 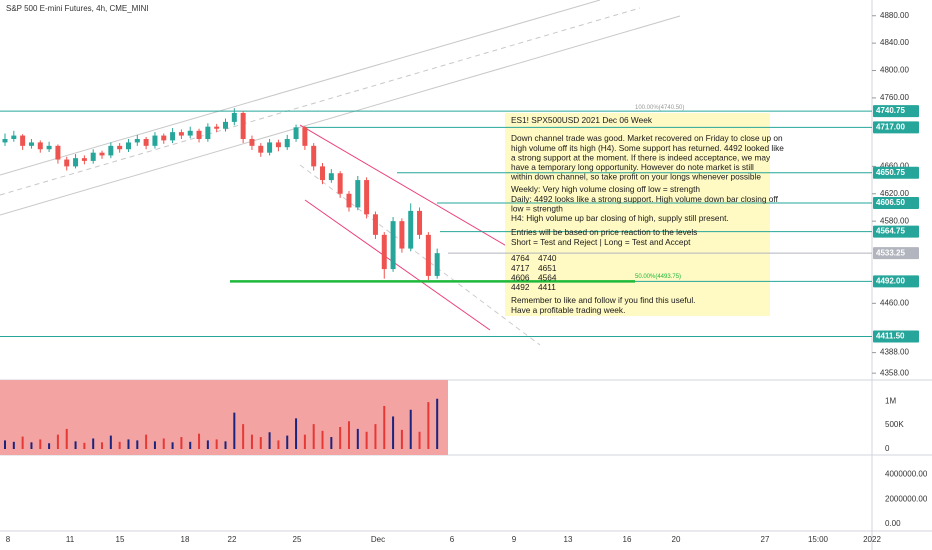 I want to click on y-tick-label: 4760.00, so click(x=894, y=97).